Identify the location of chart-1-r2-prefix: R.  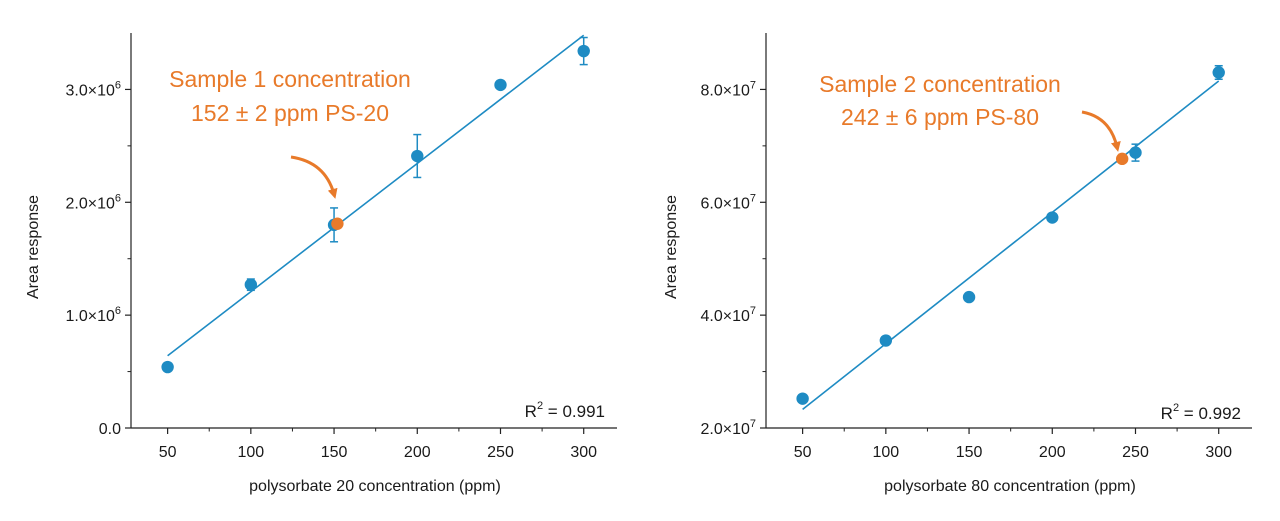
(531, 411).